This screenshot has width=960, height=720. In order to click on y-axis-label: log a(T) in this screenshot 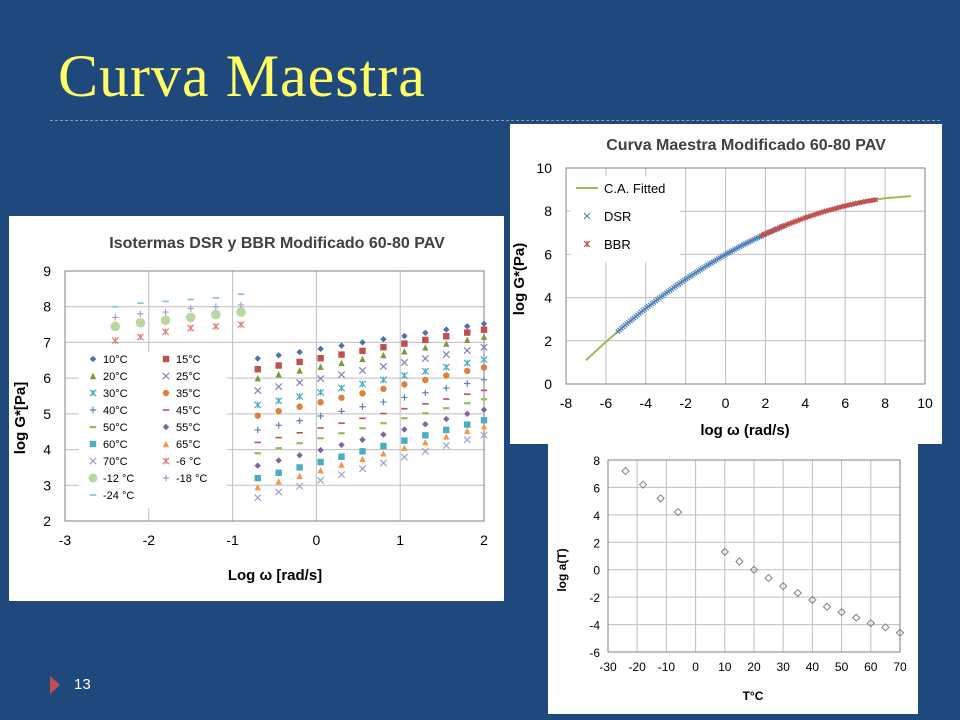, I will do `click(562, 569)`.